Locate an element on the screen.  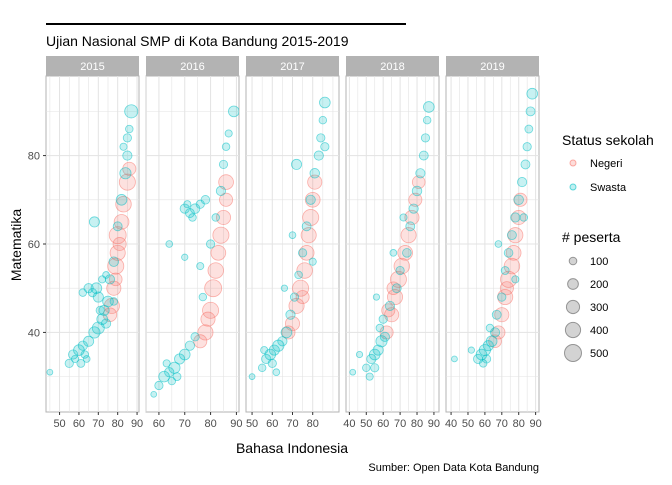
legend-label-swasta: Swasta is located at coordinates (608, 188).